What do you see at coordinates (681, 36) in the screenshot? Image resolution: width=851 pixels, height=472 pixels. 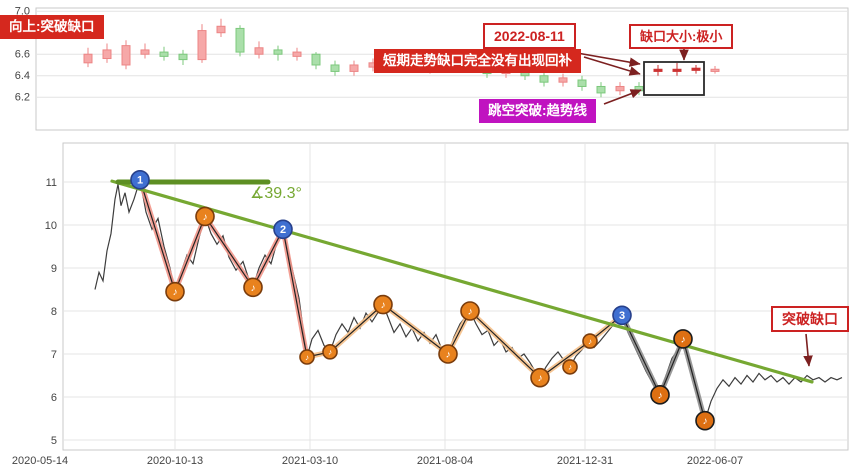 I see `gap-size-annotation: 缺口大小:极小` at bounding box center [681, 36].